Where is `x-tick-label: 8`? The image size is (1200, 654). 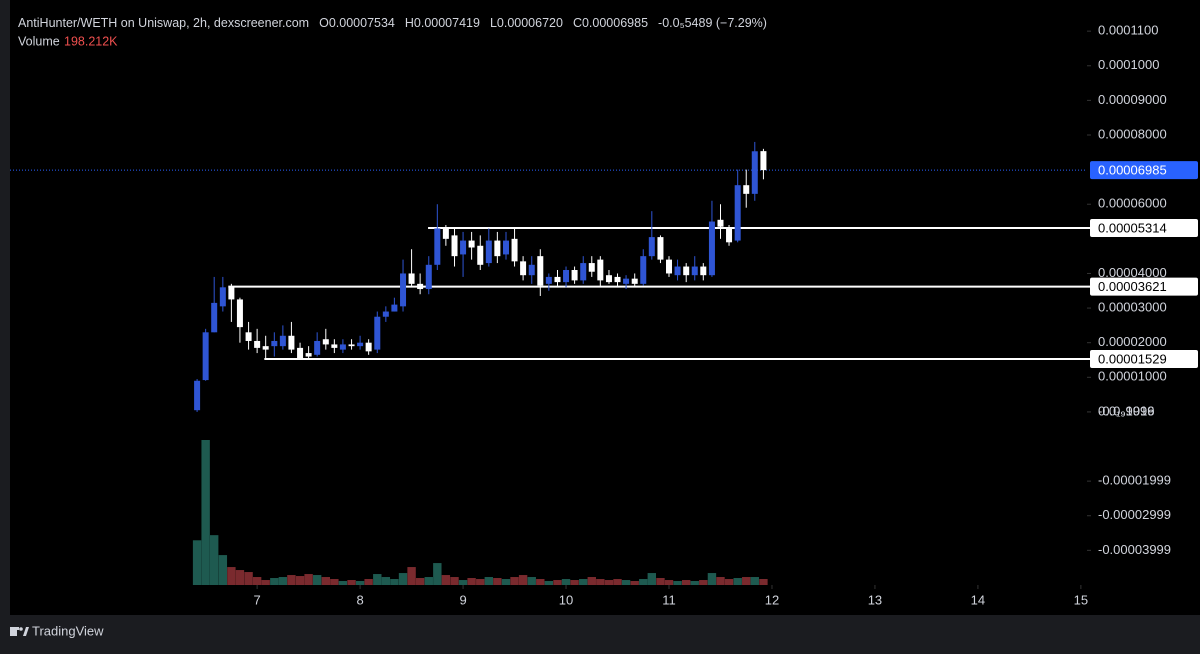 x-tick-label: 8 is located at coordinates (359, 599).